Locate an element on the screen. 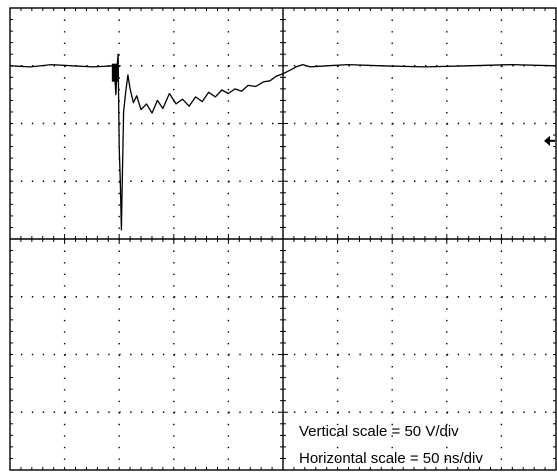  ground-reference-arrow is located at coordinates (547, 140).